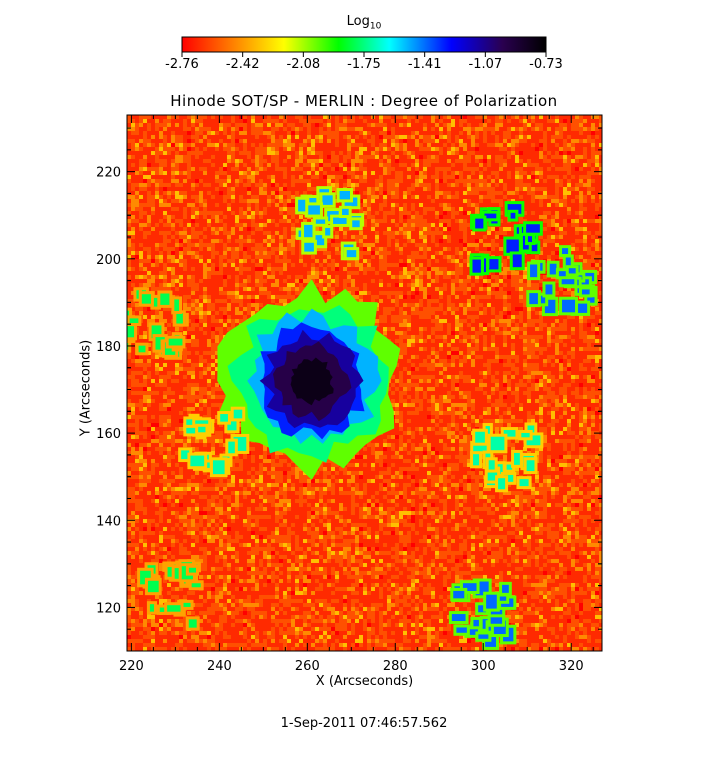  What do you see at coordinates (219, 666) in the screenshot?
I see `x-tick-label: 240` at bounding box center [219, 666].